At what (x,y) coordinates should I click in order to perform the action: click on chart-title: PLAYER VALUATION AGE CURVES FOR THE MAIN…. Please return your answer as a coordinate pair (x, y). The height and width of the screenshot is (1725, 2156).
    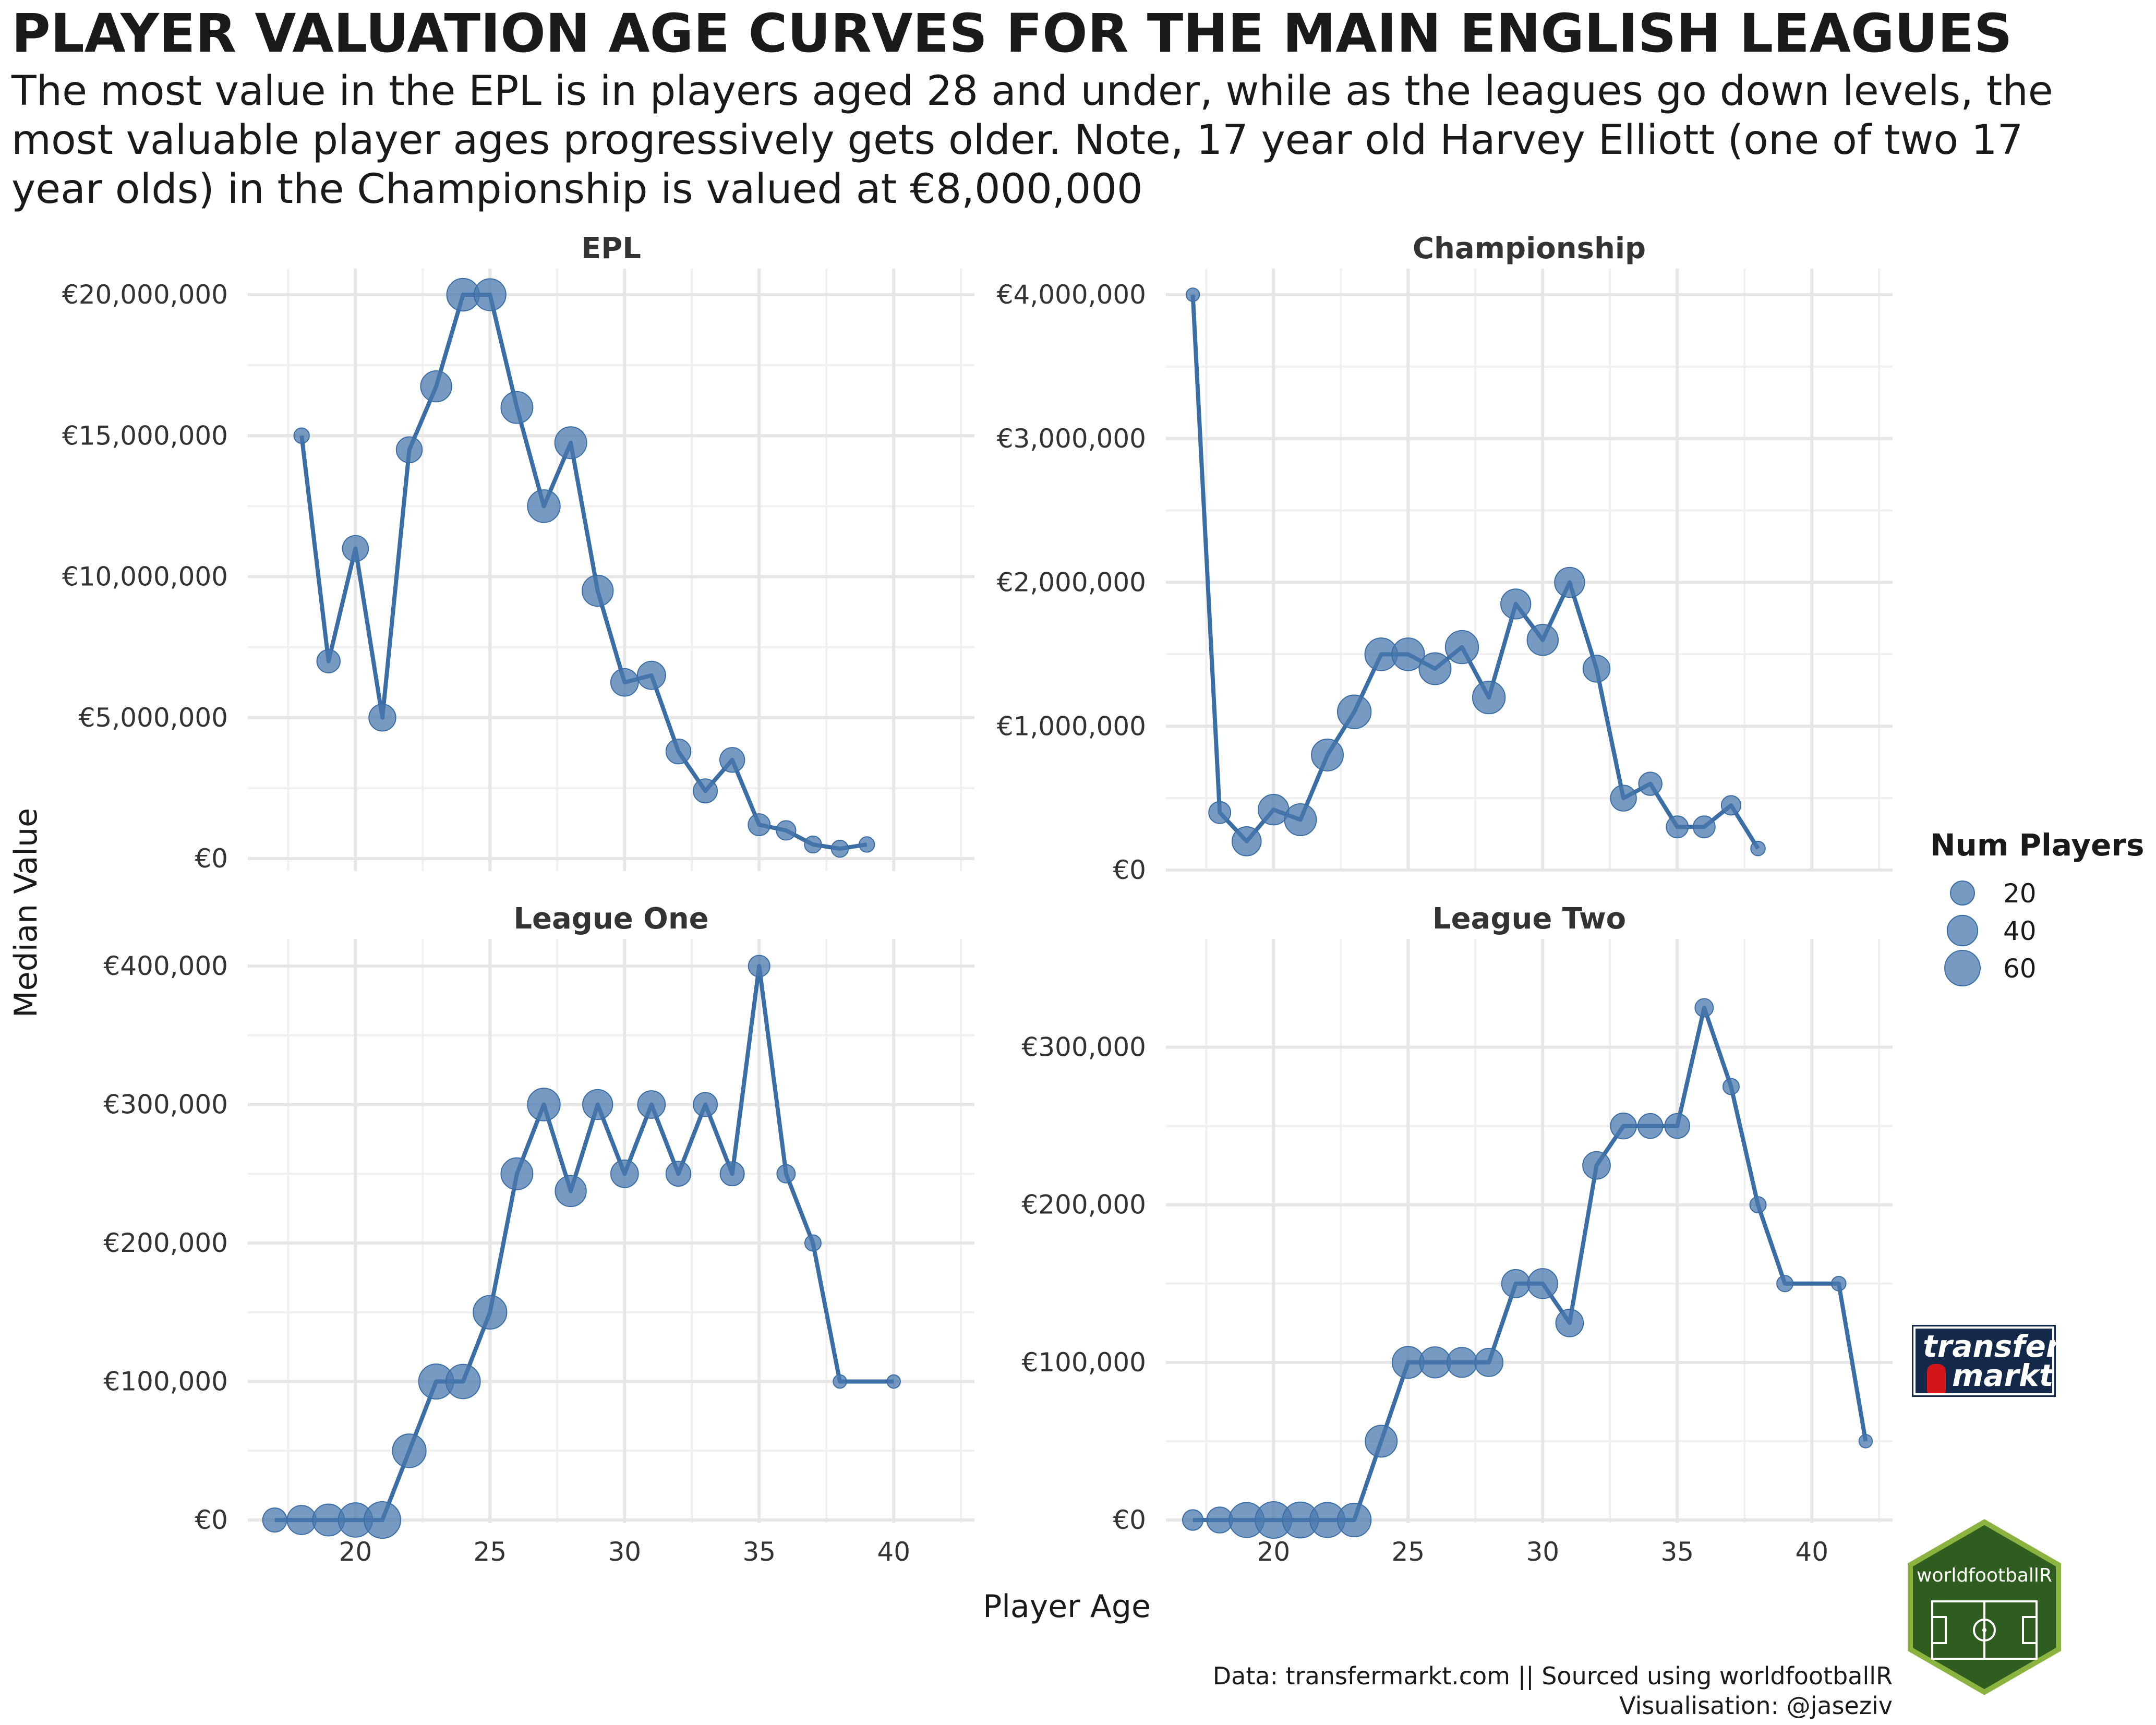
    Looking at the image, I should click on (1012, 34).